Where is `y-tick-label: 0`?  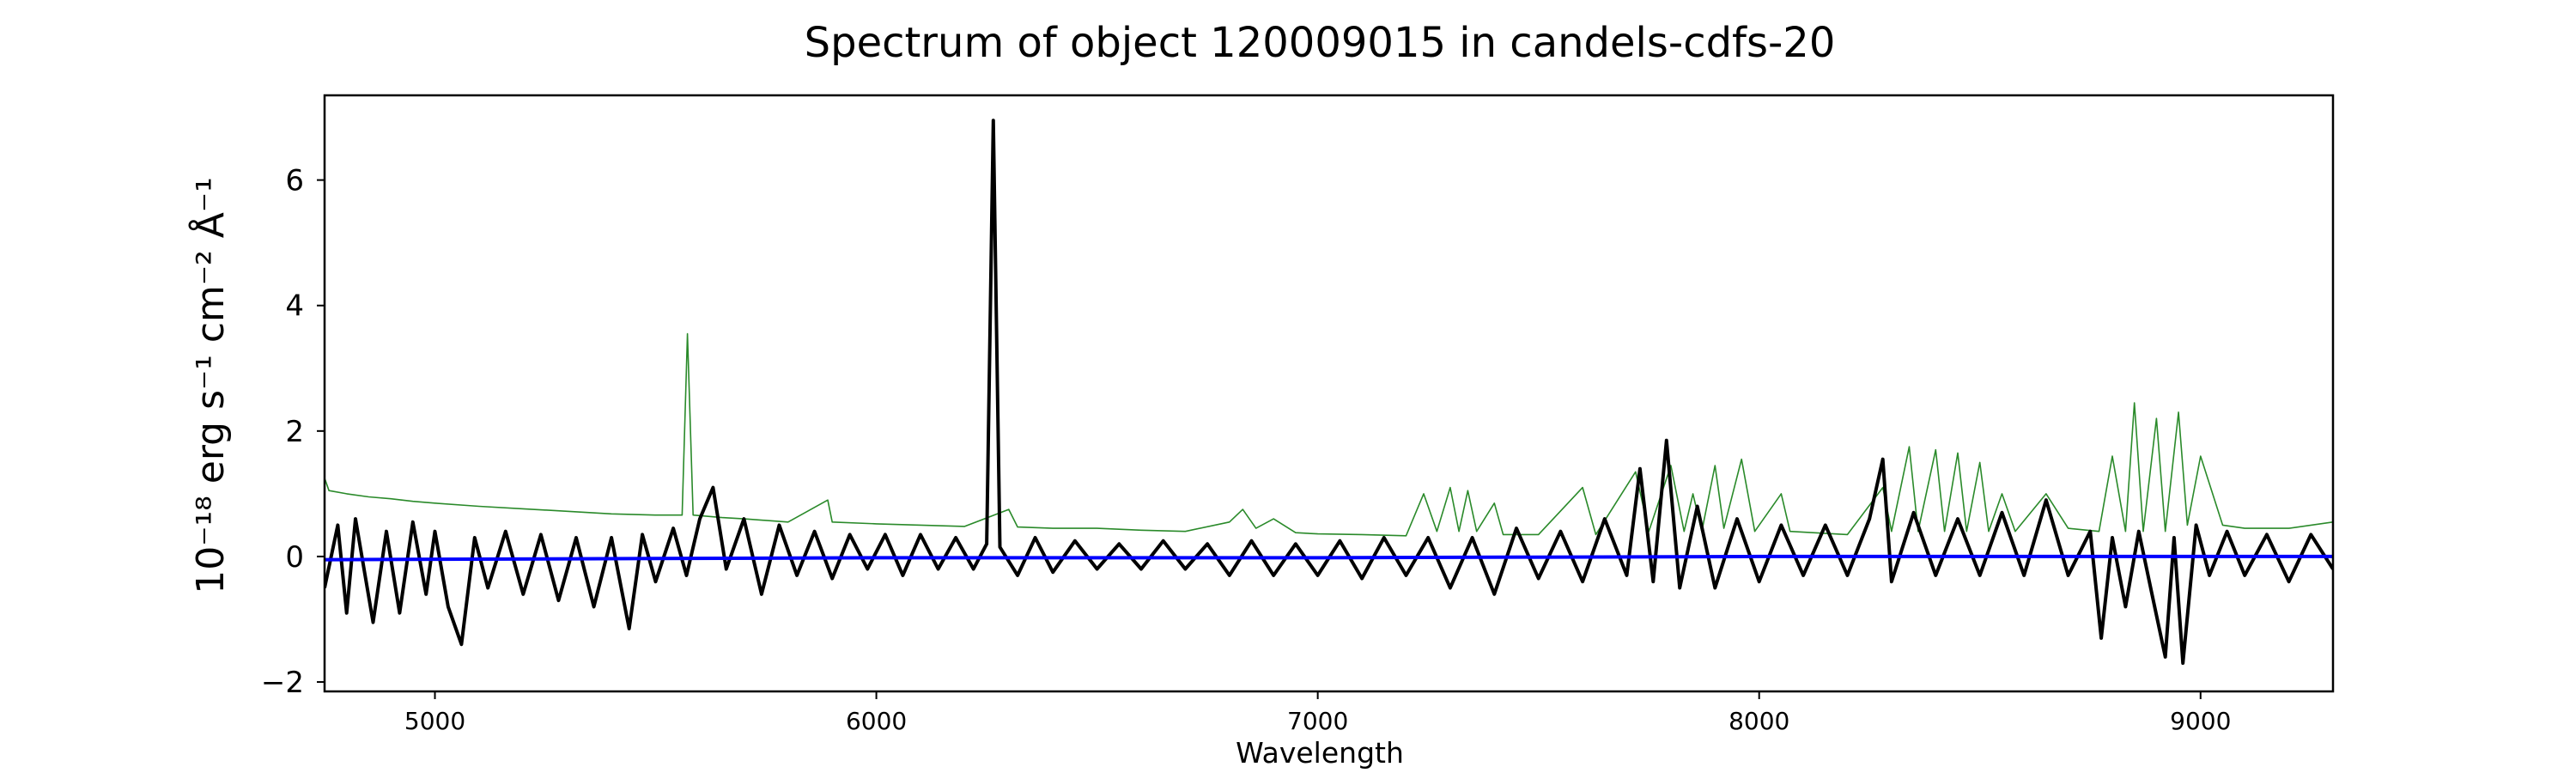 y-tick-label: 0 is located at coordinates (294, 557).